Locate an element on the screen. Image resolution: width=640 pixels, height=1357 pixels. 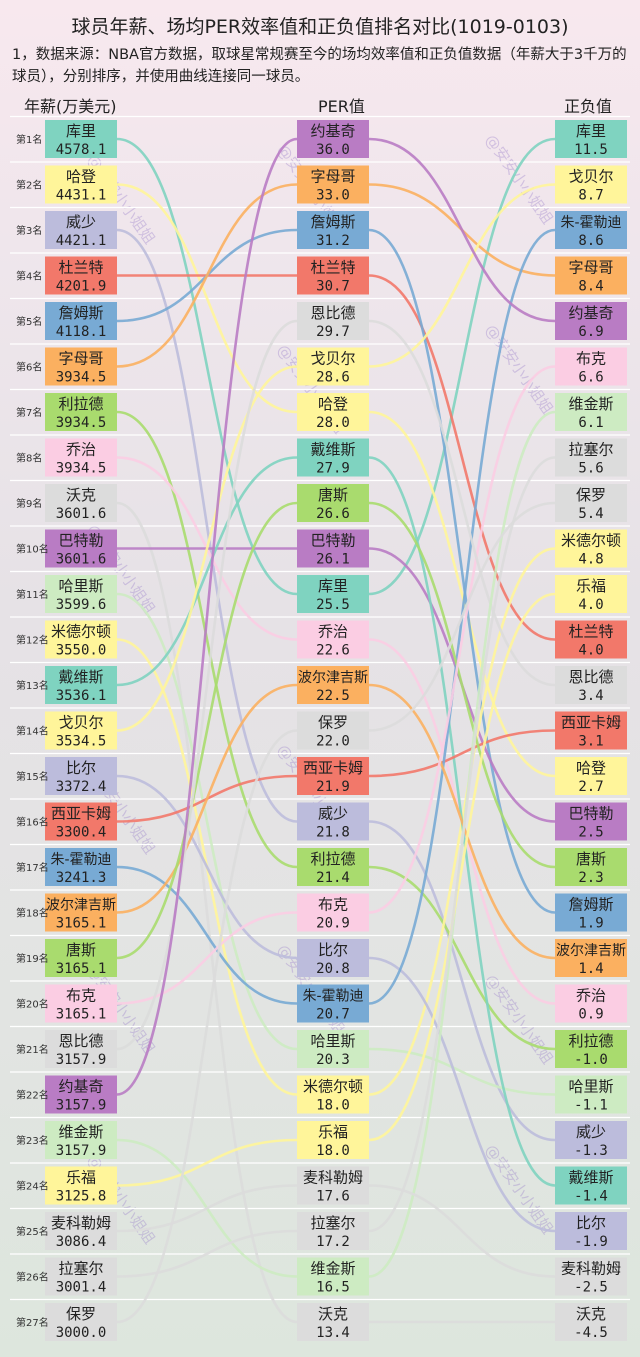
player-value: -4.5 is located at coordinates (591, 1333).